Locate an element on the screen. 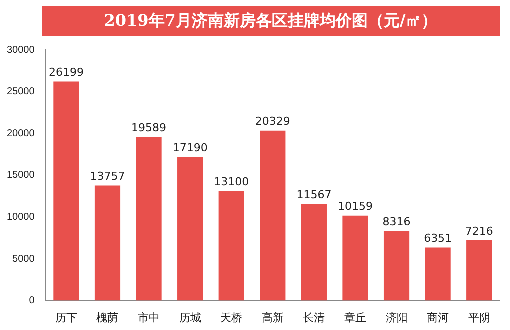 The width and height of the screenshot is (510, 330). x-tick-label: 市中 is located at coordinates (149, 317).